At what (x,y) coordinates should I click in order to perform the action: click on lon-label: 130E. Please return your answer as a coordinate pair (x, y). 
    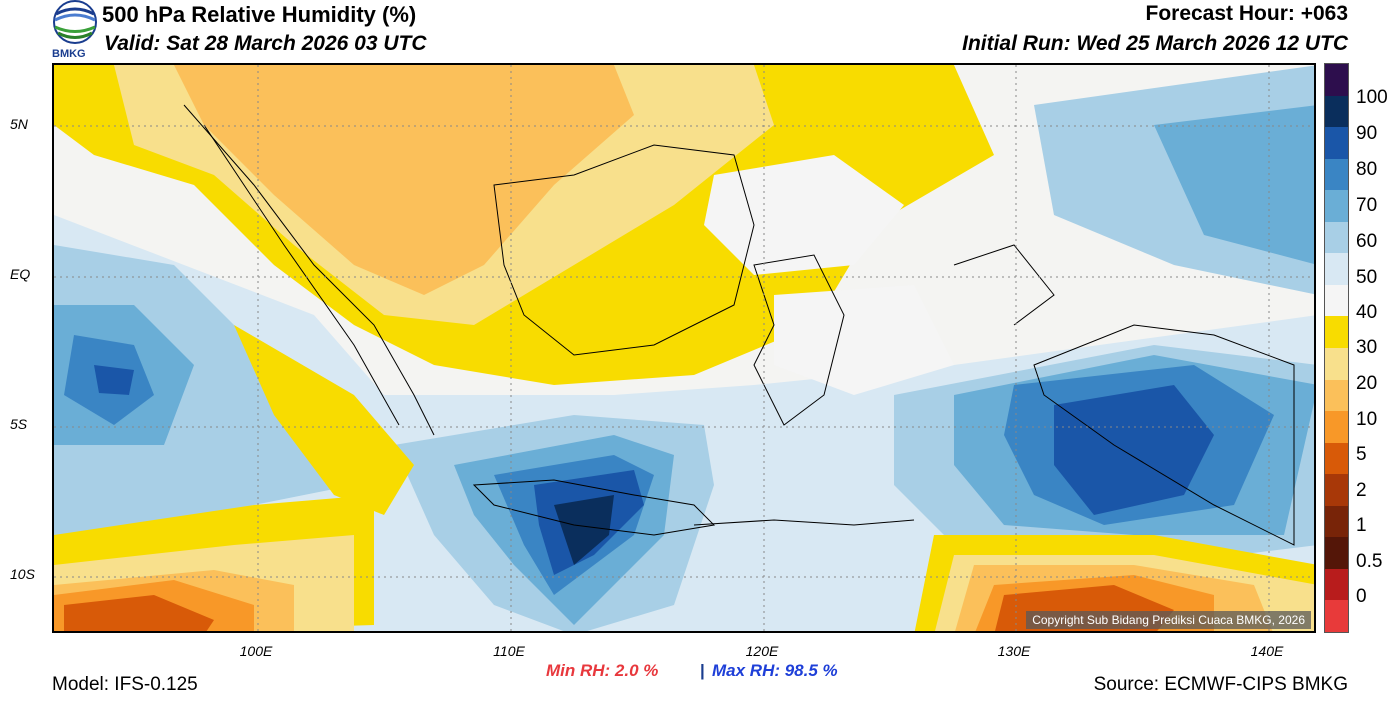
    Looking at the image, I should click on (1014, 651).